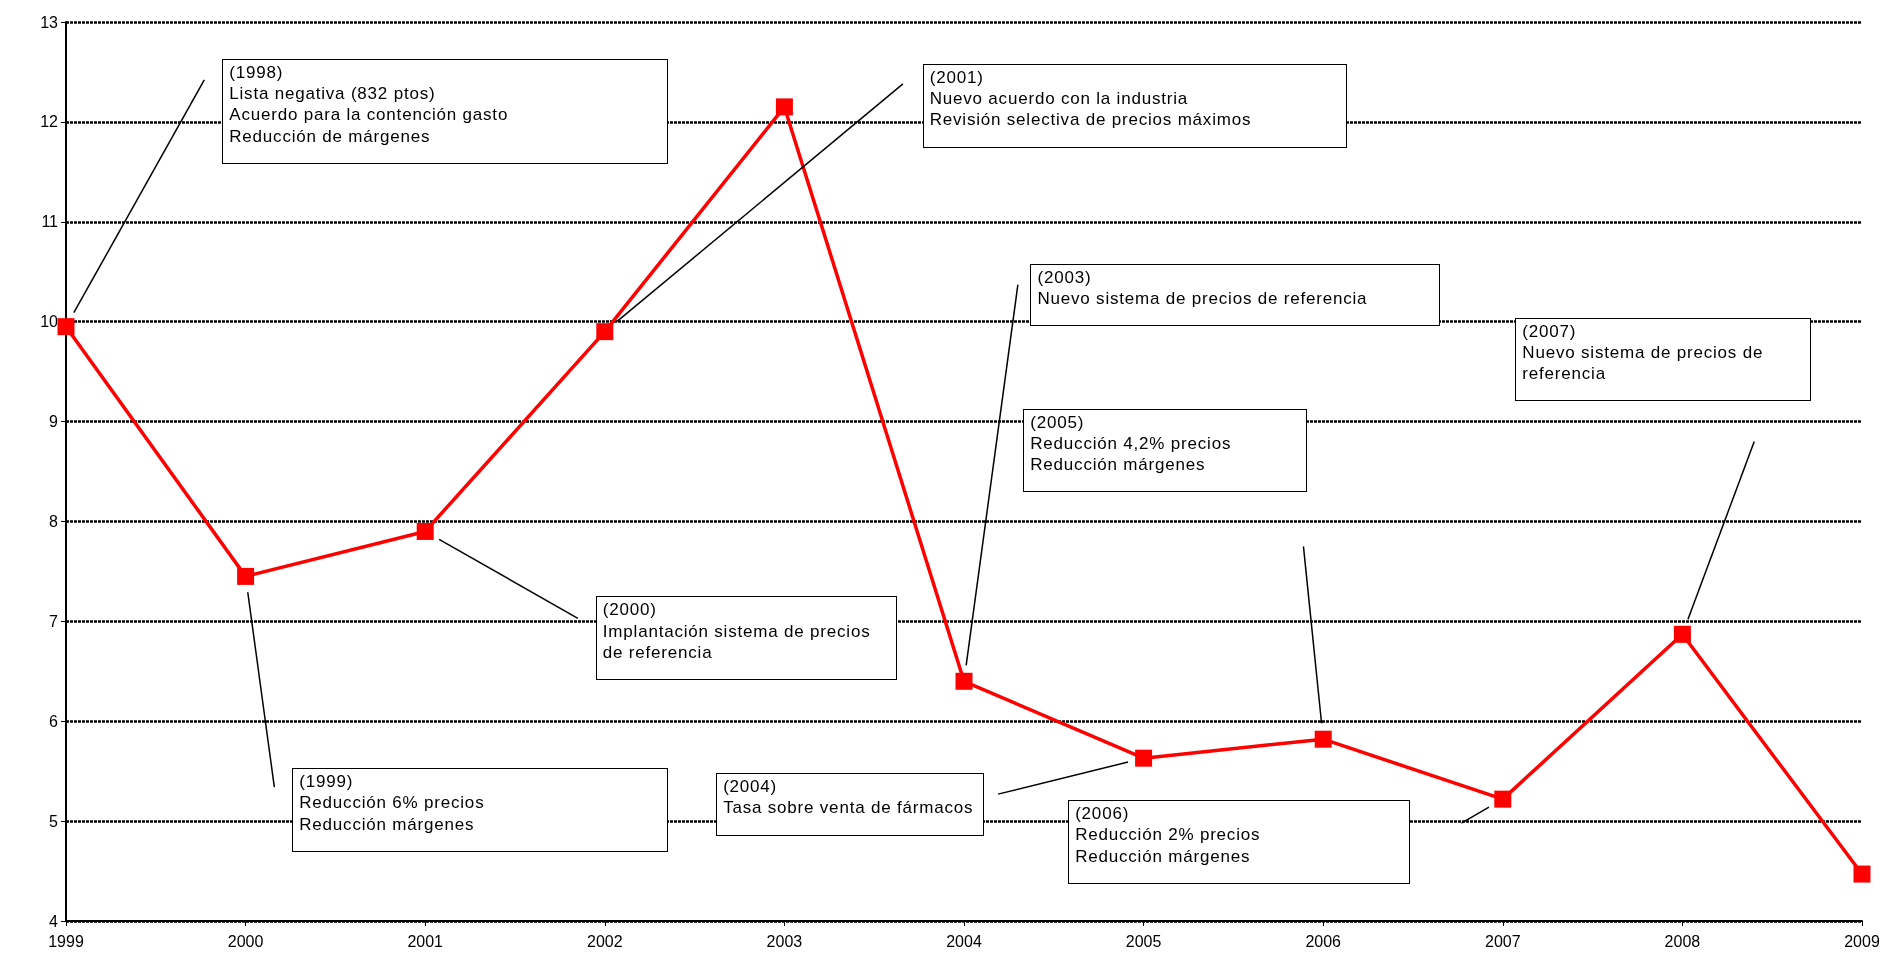 This screenshot has width=1890, height=965. Describe the element at coordinates (480, 810) in the screenshot. I see `text-box: (1999) Reducción 6% precios Reducción márgenes` at that location.